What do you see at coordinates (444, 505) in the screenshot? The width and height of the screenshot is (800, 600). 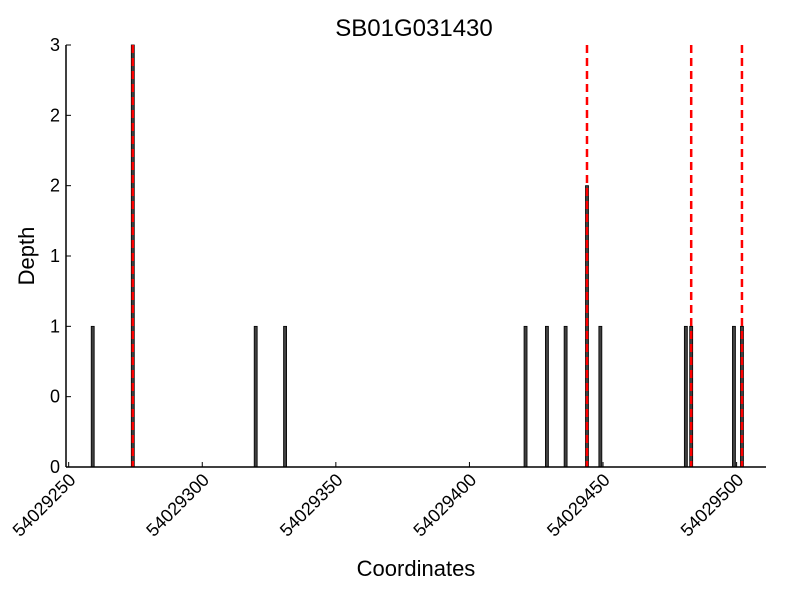 I see `x-tick-label: 54029400` at bounding box center [444, 505].